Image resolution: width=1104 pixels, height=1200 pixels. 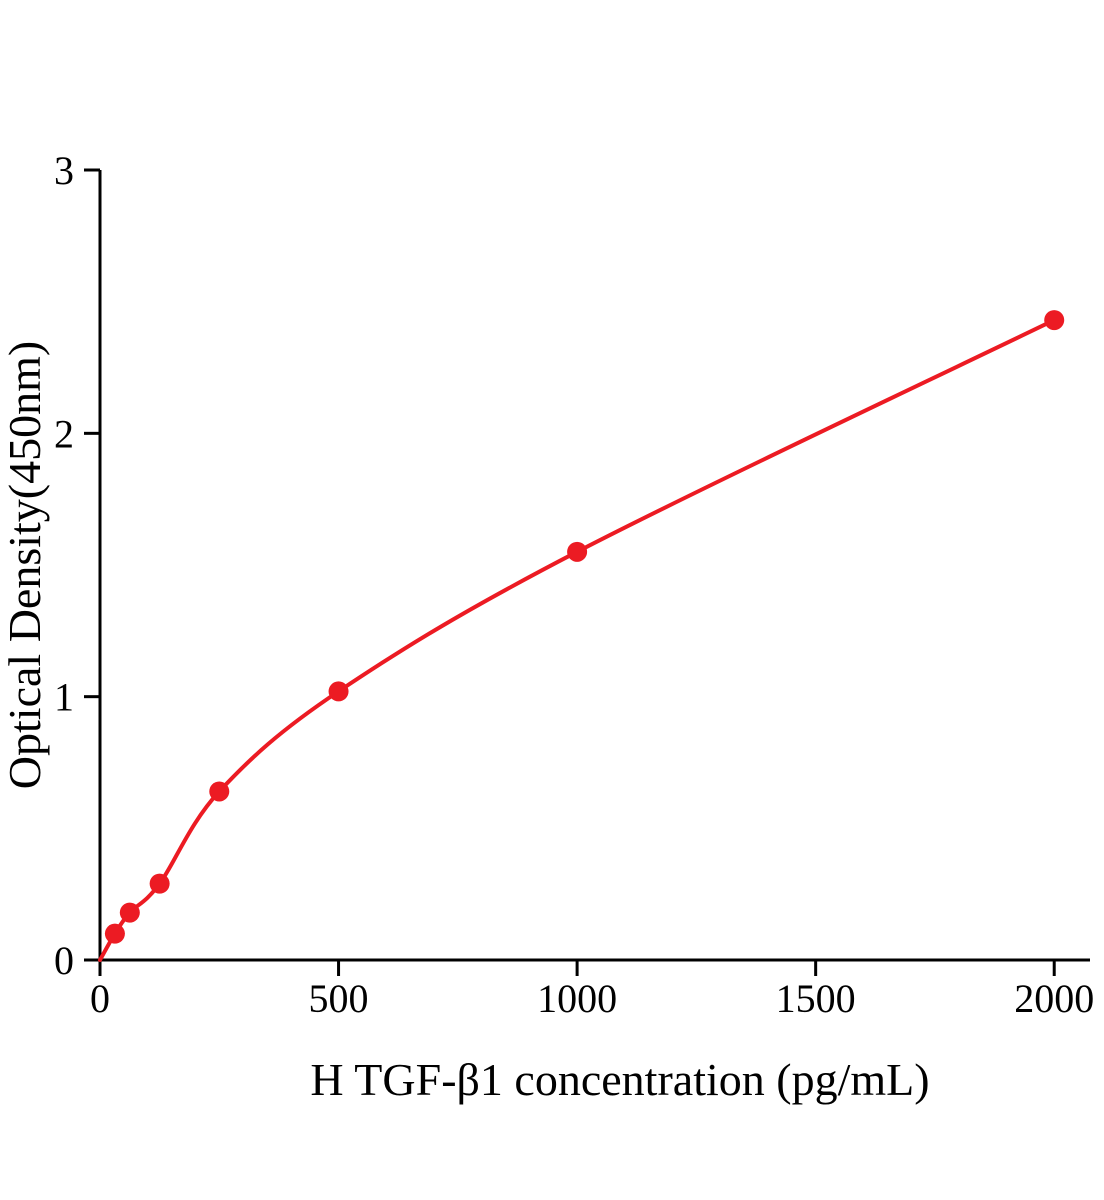 What do you see at coordinates (577, 998) in the screenshot?
I see `x-tick-label: 1000` at bounding box center [577, 998].